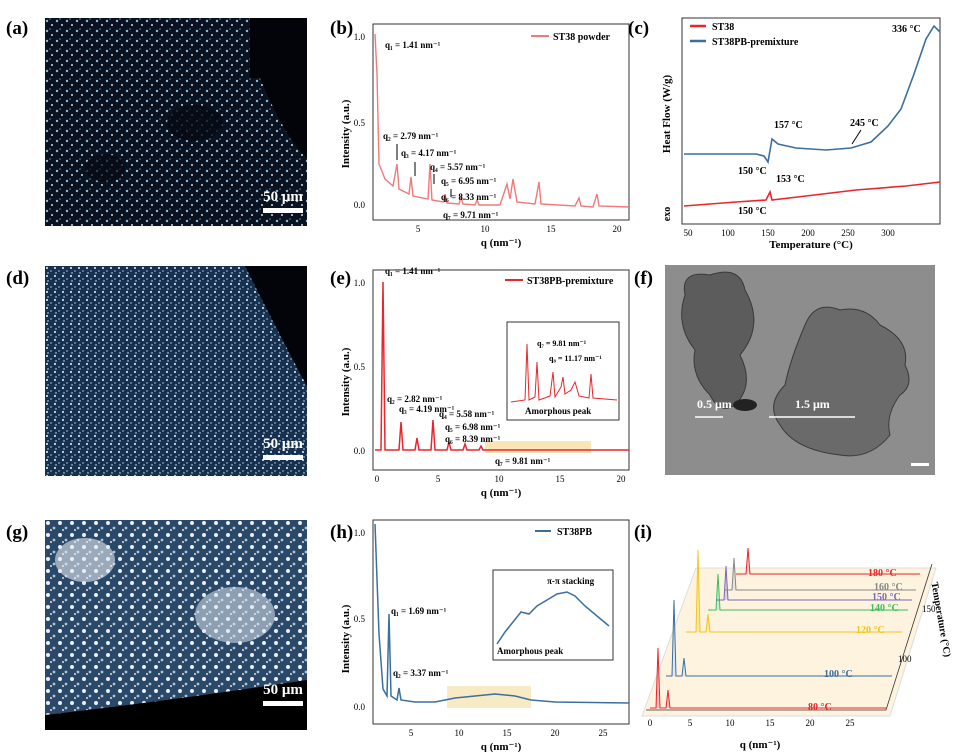  Describe the element at coordinates (411, 733) in the screenshot. I see `xtick-h-1: 5` at that location.